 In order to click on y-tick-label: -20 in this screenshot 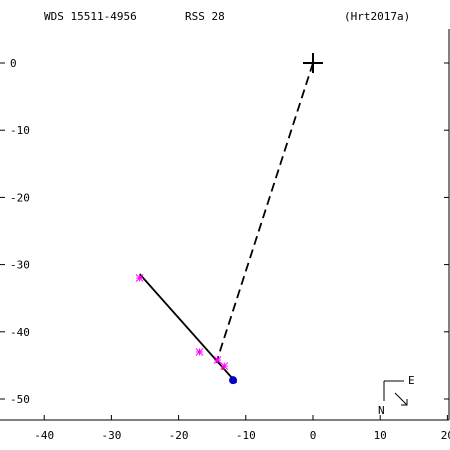, I will do `click(20, 197)`.